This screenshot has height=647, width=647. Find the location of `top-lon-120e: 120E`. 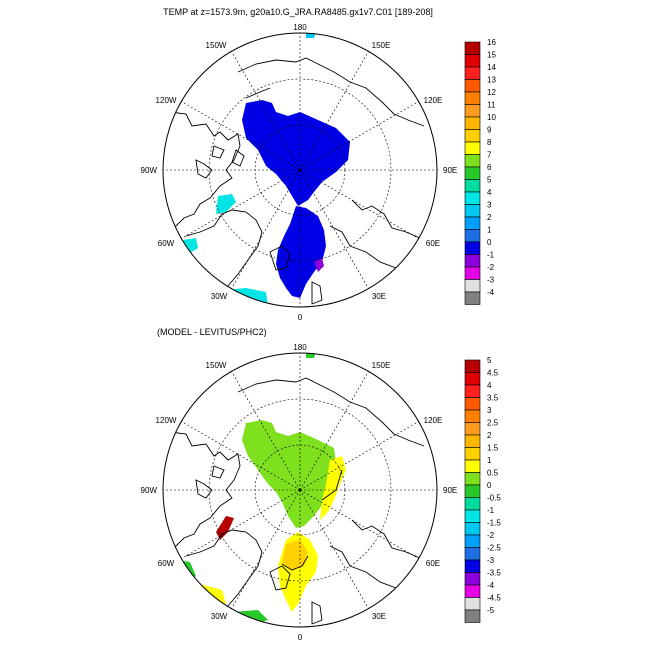

top-lon-120e: 120E is located at coordinates (433, 100).